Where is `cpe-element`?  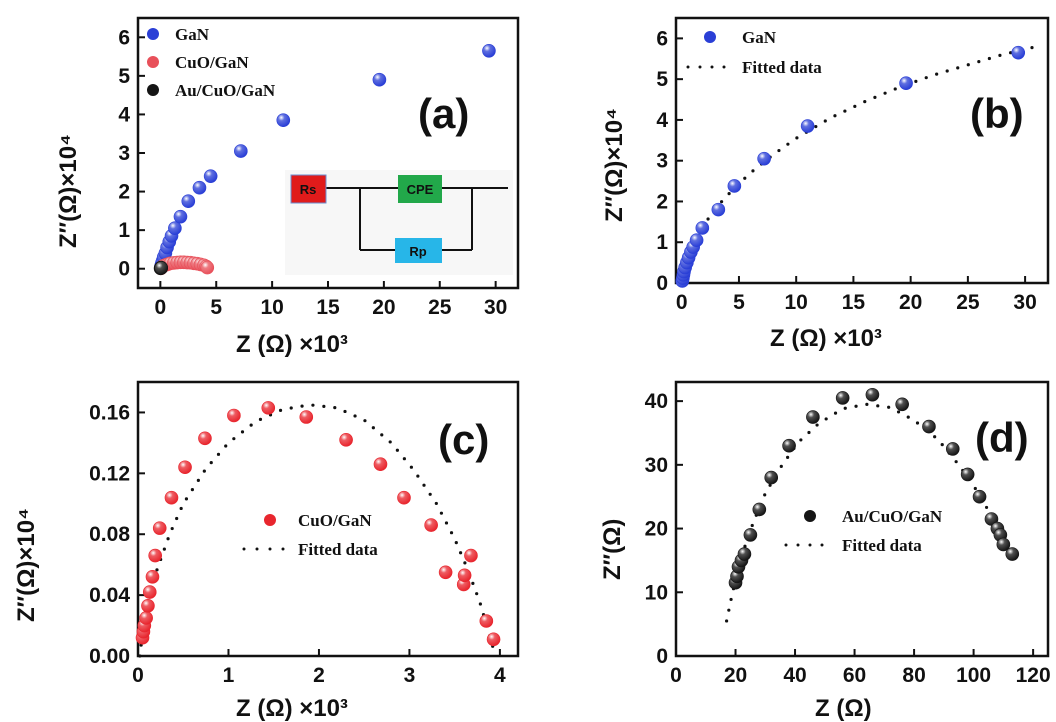 cpe-element is located at coordinates (420, 189).